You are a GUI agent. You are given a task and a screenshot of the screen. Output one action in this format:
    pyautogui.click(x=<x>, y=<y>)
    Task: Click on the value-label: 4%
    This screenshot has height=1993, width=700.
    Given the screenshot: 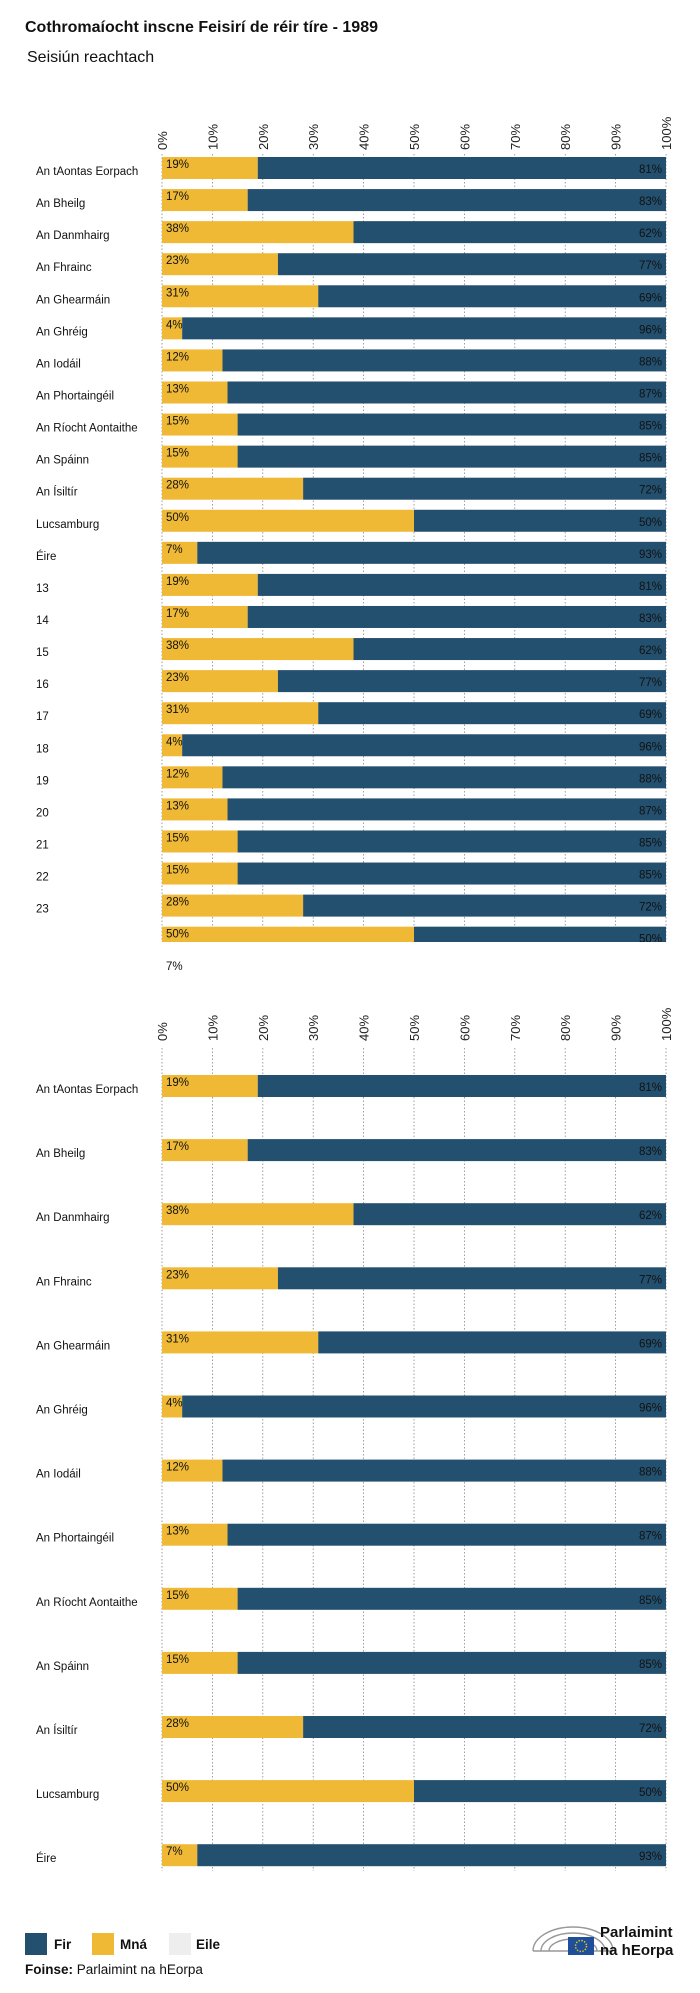 What is the action you would take?
    pyautogui.click(x=174, y=325)
    